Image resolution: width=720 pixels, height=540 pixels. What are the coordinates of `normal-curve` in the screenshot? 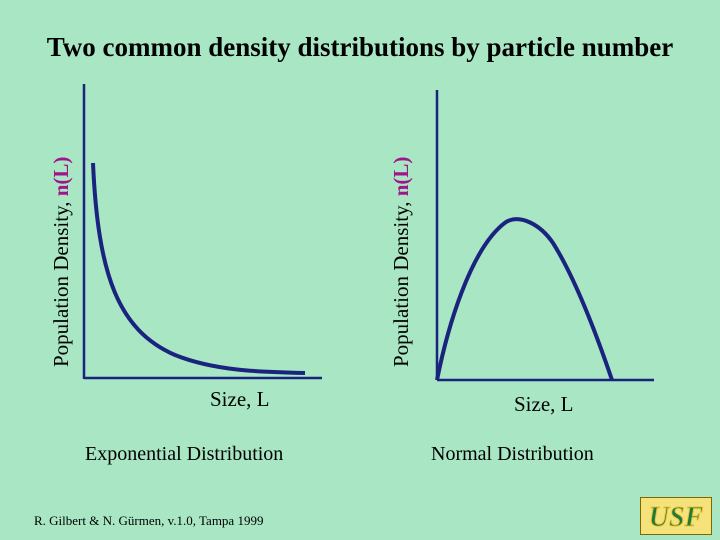 It's located at (524, 299).